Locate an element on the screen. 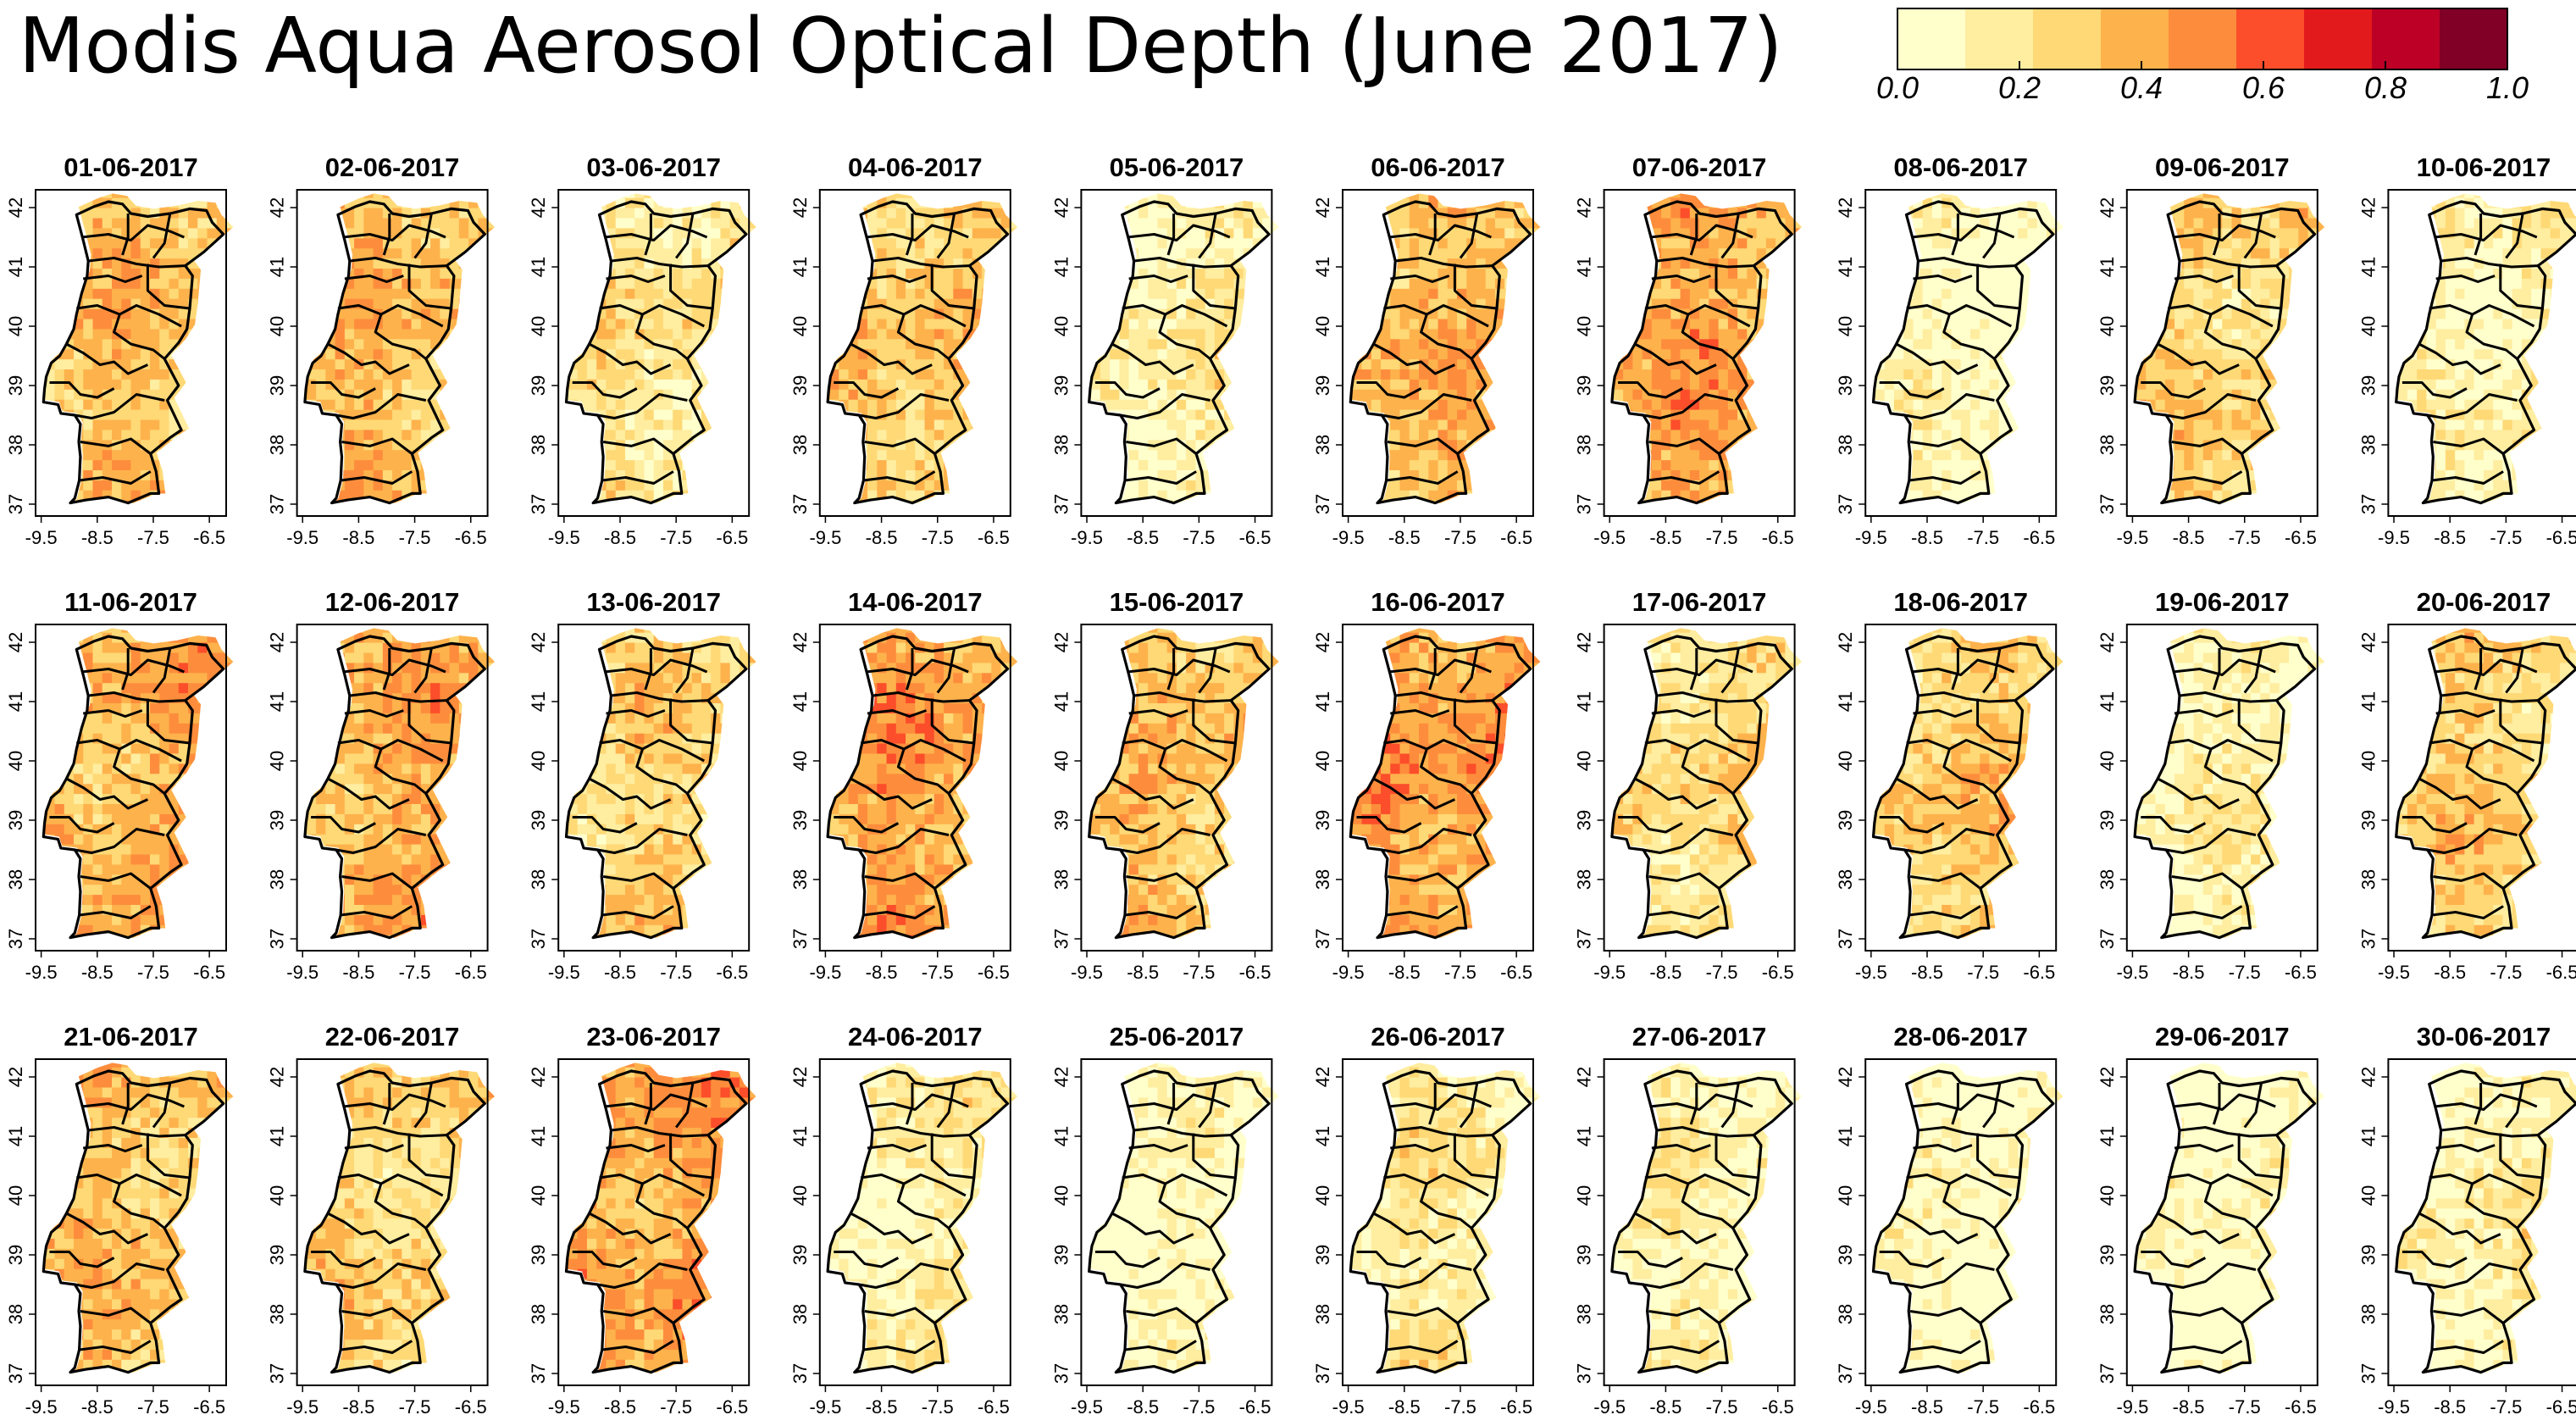  y-tick-label: 37 is located at coordinates (800, 504).